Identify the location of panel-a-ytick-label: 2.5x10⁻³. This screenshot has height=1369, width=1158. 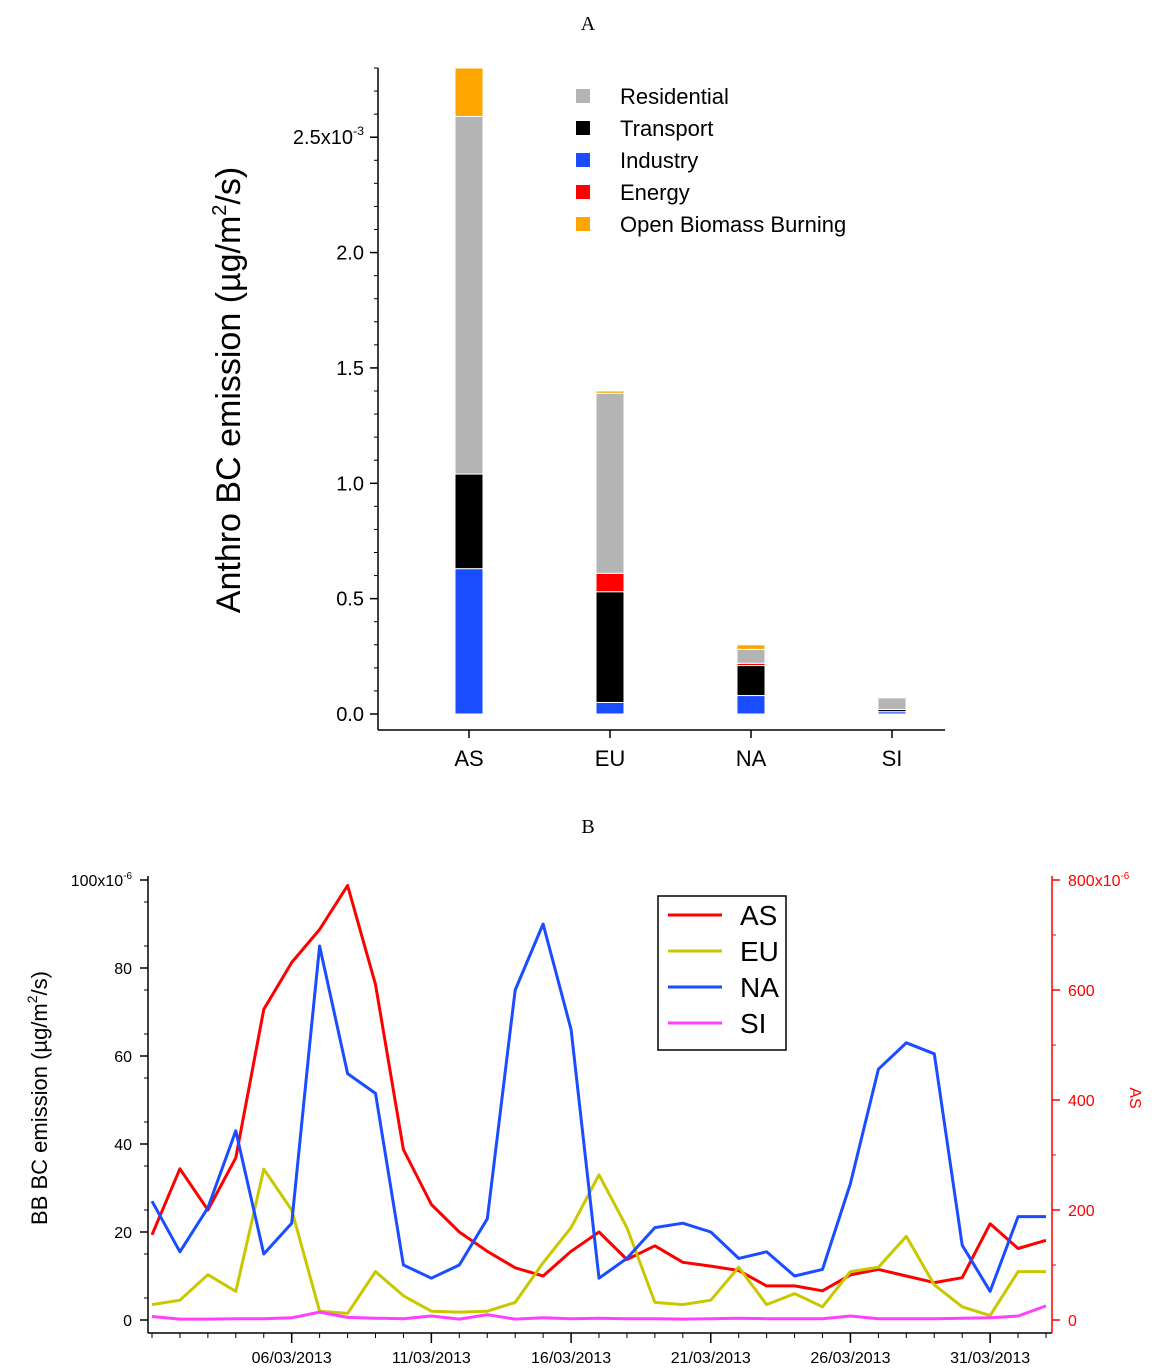
(328, 136).